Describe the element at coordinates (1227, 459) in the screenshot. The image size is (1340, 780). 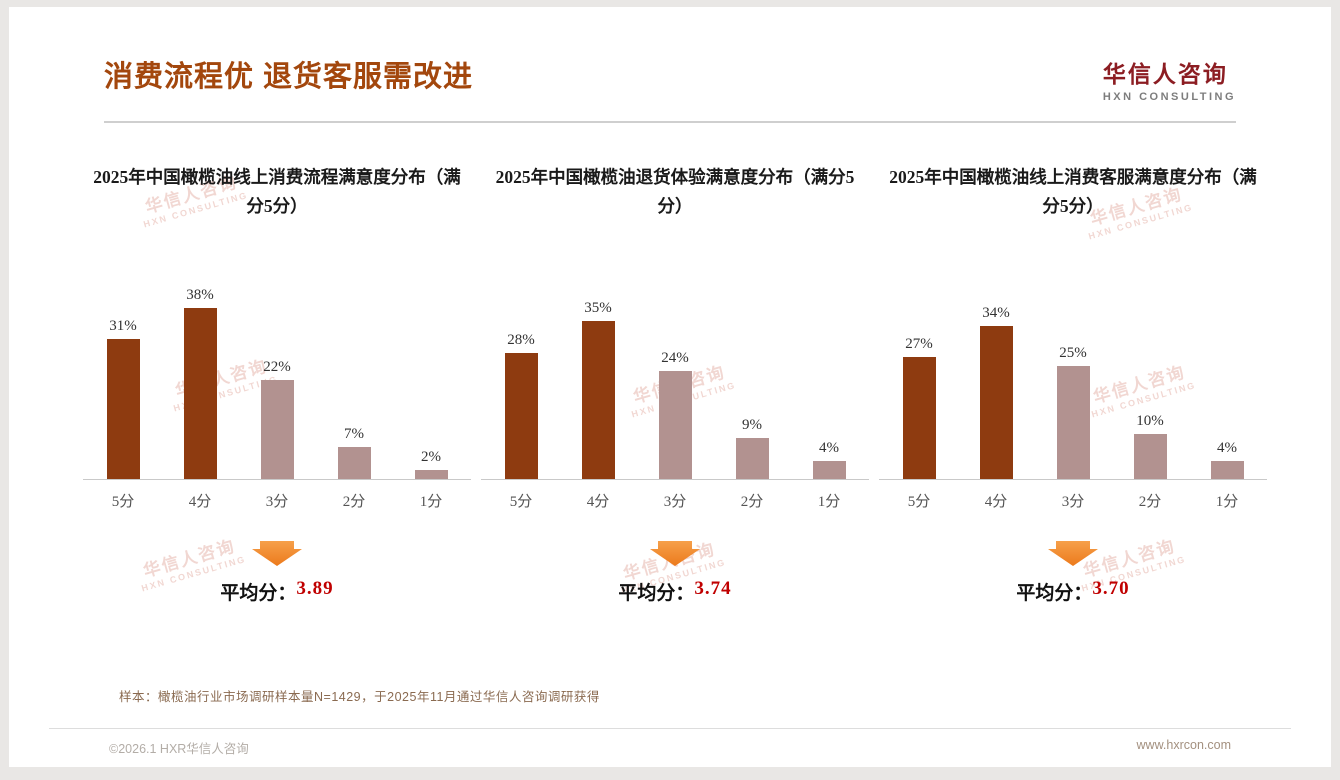
I see `bar-column: 4%` at that location.